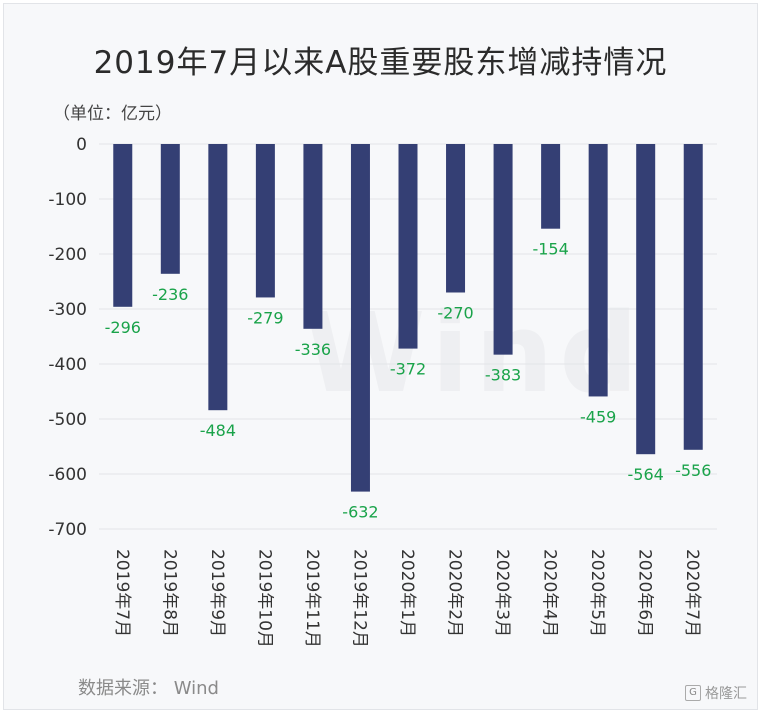  Describe the element at coordinates (598, 416) in the screenshot. I see `data-label: -459` at that location.